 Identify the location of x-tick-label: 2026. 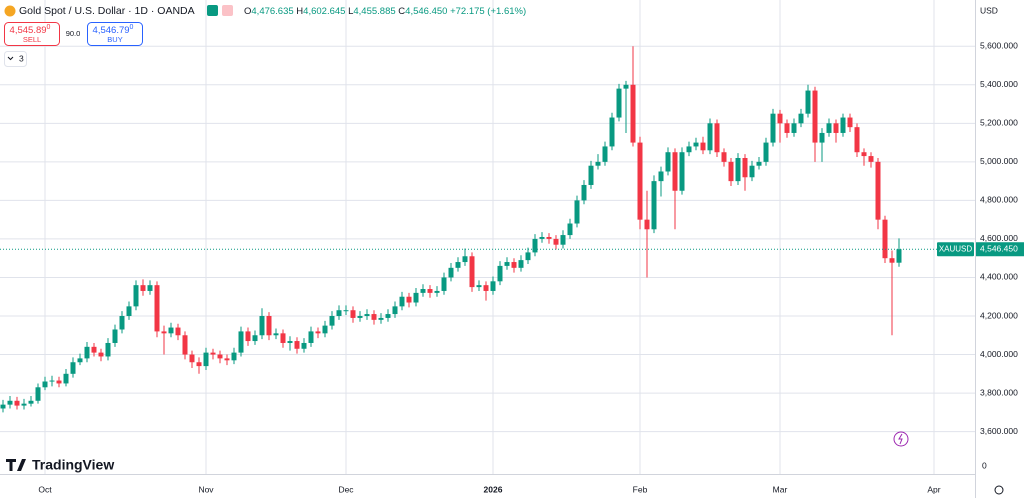
(493, 489).